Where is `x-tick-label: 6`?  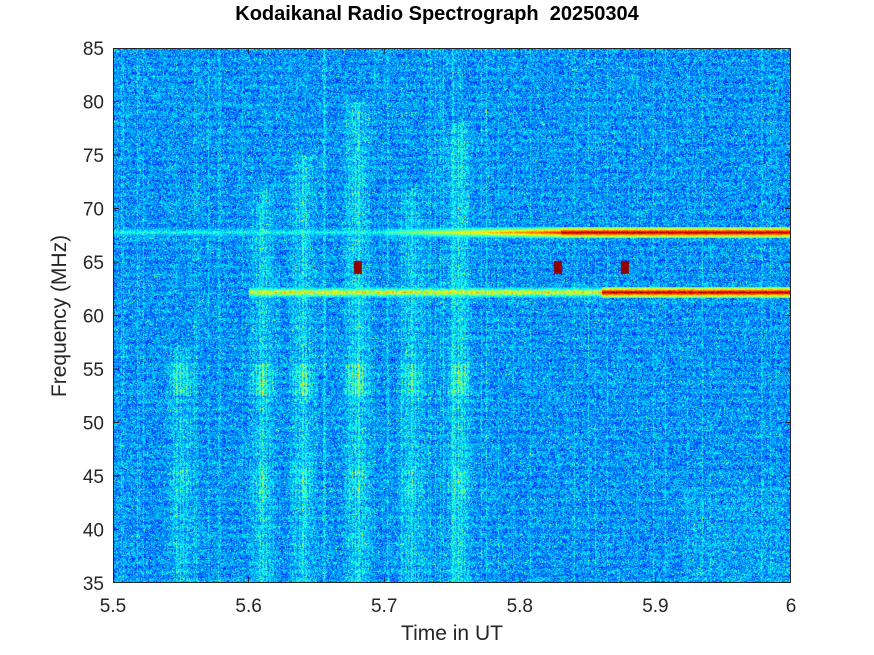
x-tick-label: 6 is located at coordinates (791, 606).